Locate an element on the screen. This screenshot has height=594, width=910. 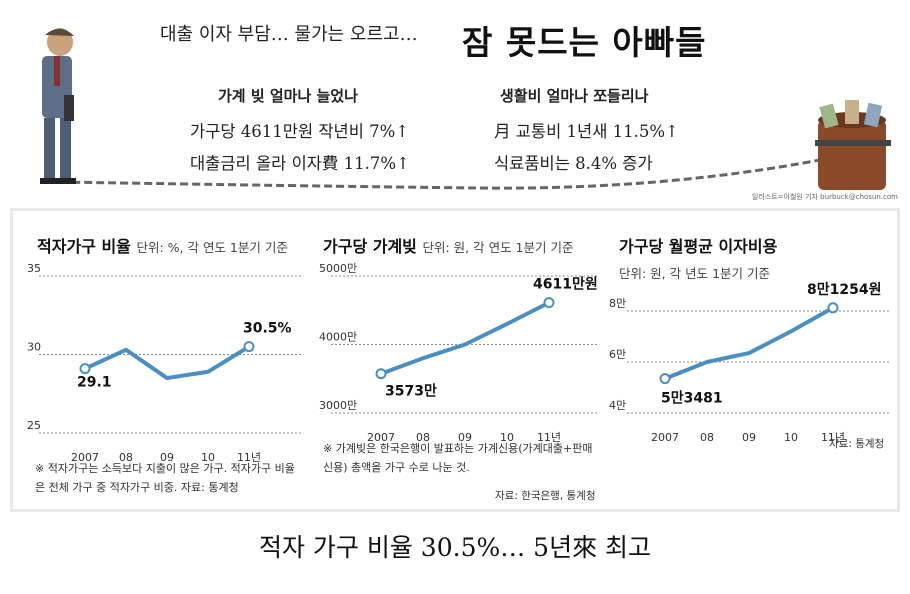
chart-2-y-tick: 3000만 is located at coordinates (338, 405).